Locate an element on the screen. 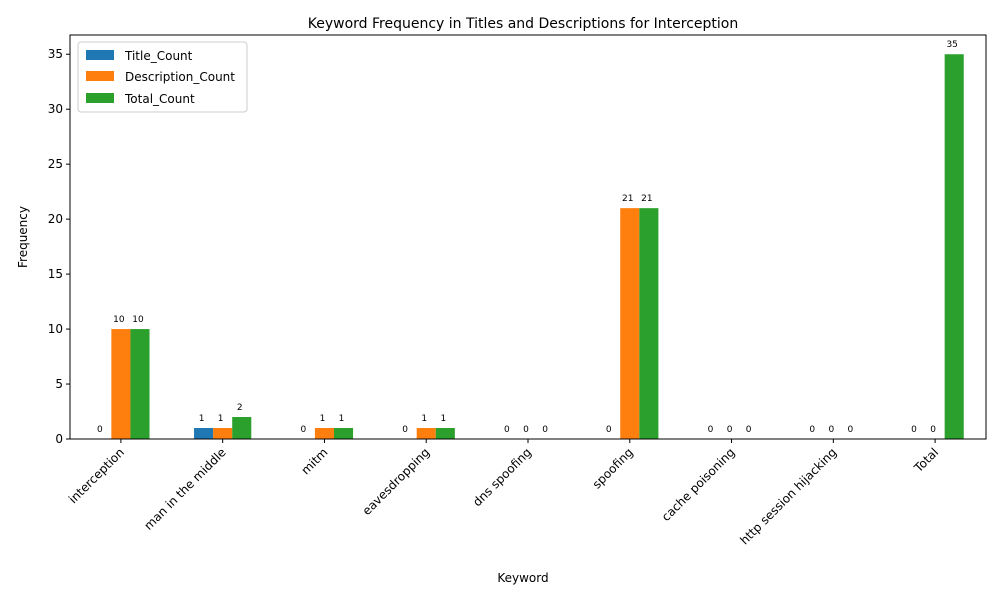 The image size is (1000, 604). data-label-total-count-dns-spoofing: 0 is located at coordinates (545, 430).